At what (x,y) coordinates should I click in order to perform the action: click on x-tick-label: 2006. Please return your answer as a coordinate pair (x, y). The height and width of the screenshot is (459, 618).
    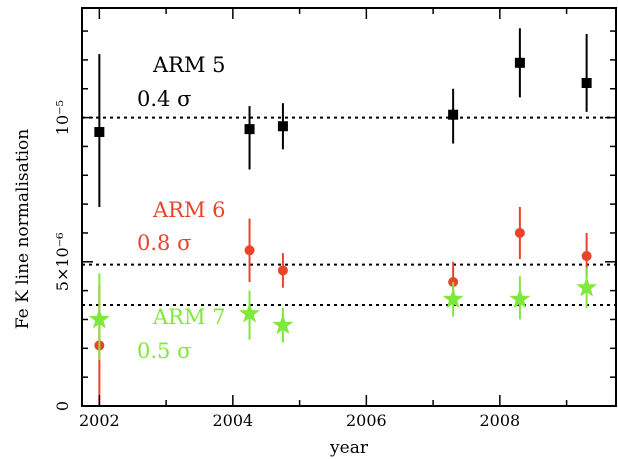
    Looking at the image, I should click on (366, 420).